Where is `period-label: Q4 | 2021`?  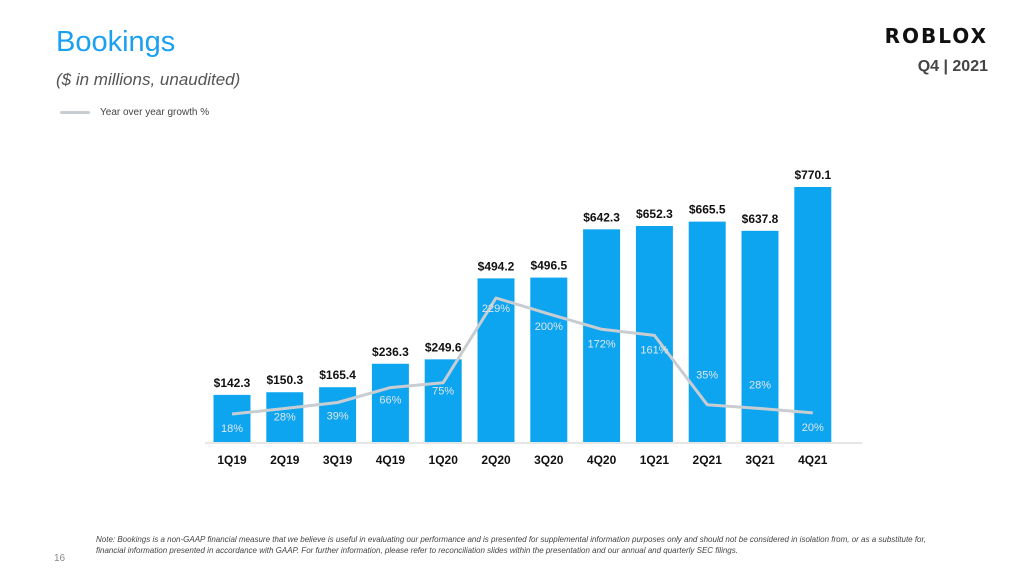
period-label: Q4 | 2021 is located at coordinates (952, 66).